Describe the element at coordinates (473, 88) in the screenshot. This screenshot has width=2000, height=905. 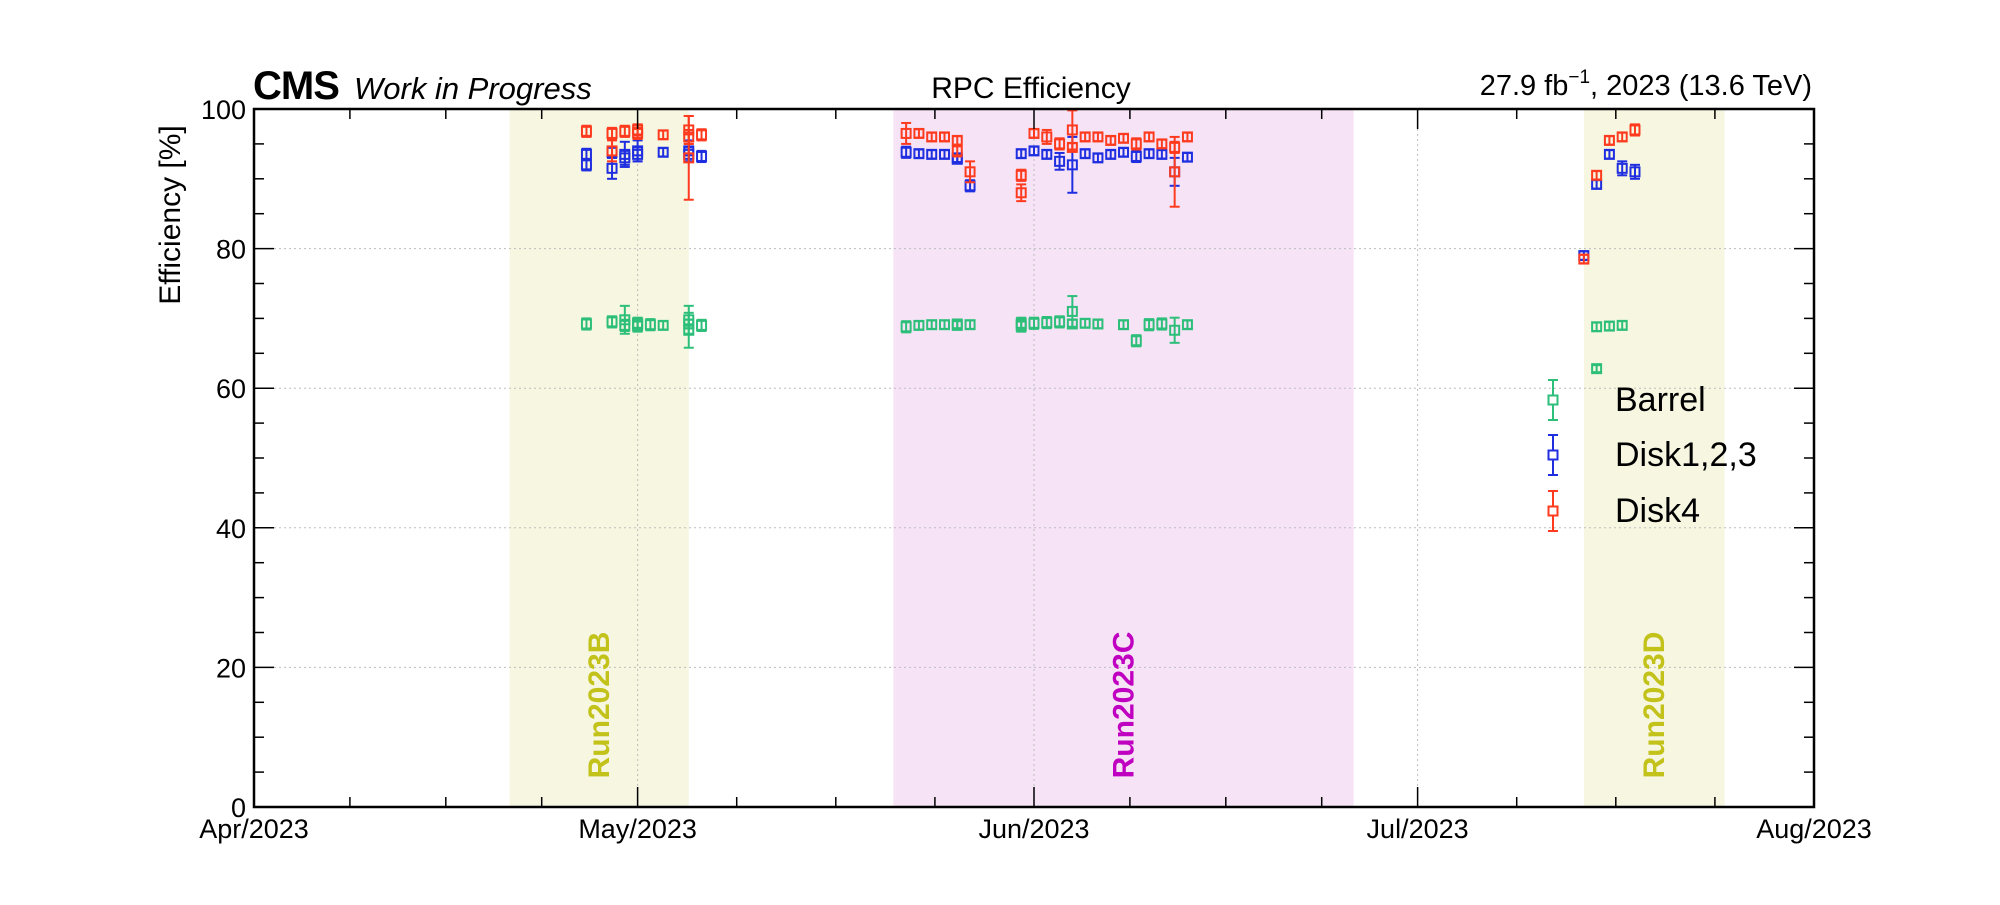
I see `work-in-progress-label: Work in Progress` at that location.